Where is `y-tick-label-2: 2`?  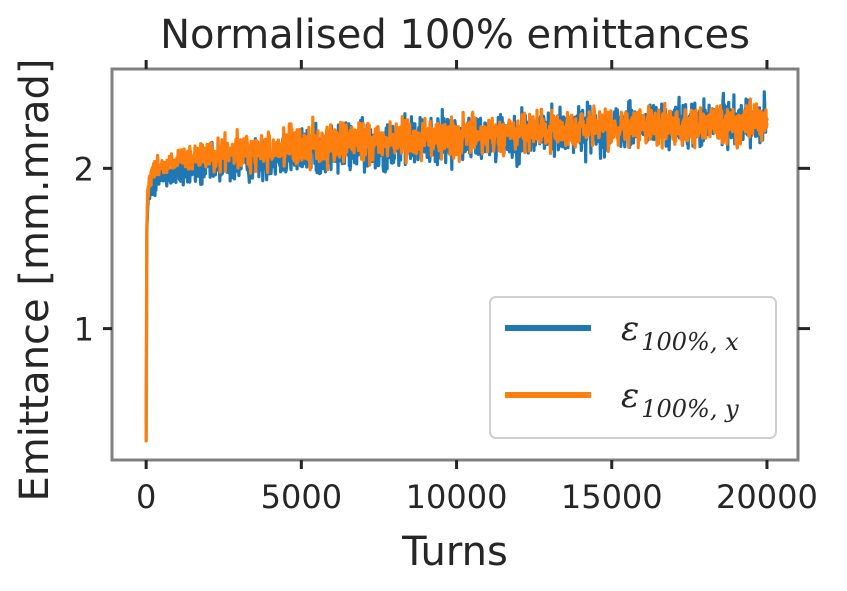 y-tick-label-2: 2 is located at coordinates (84, 169).